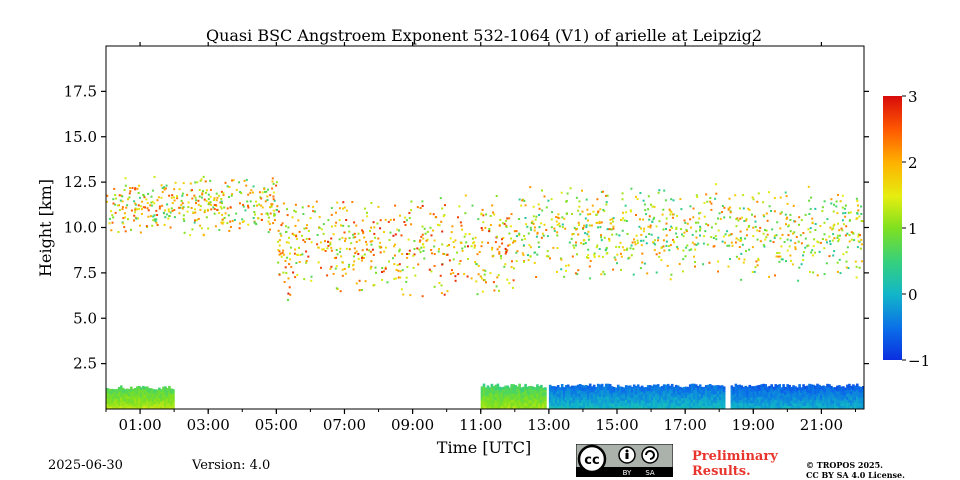  Describe the element at coordinates (735, 464) in the screenshot. I see `preliminary-note: Preliminary Results.` at that location.